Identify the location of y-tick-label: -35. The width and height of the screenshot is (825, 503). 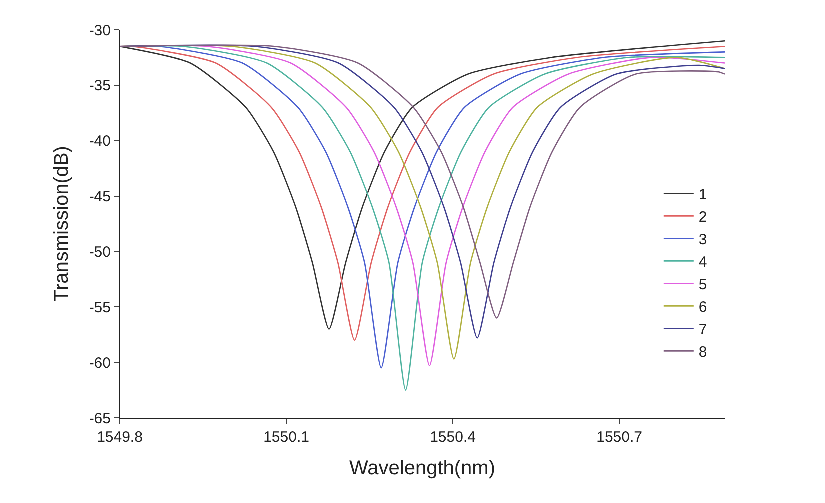
(100, 86).